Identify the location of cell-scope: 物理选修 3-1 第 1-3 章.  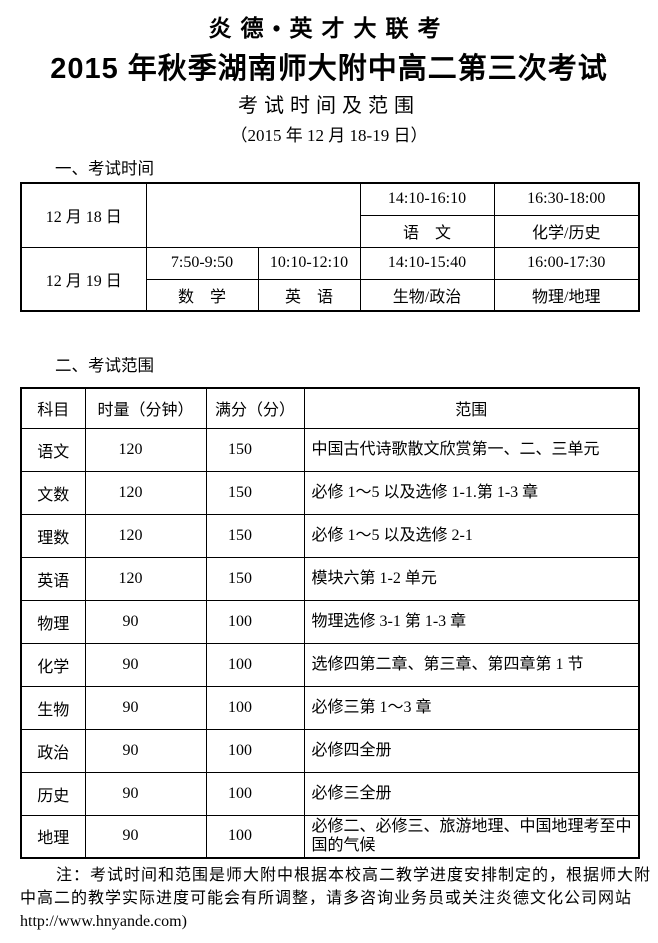
(471, 621).